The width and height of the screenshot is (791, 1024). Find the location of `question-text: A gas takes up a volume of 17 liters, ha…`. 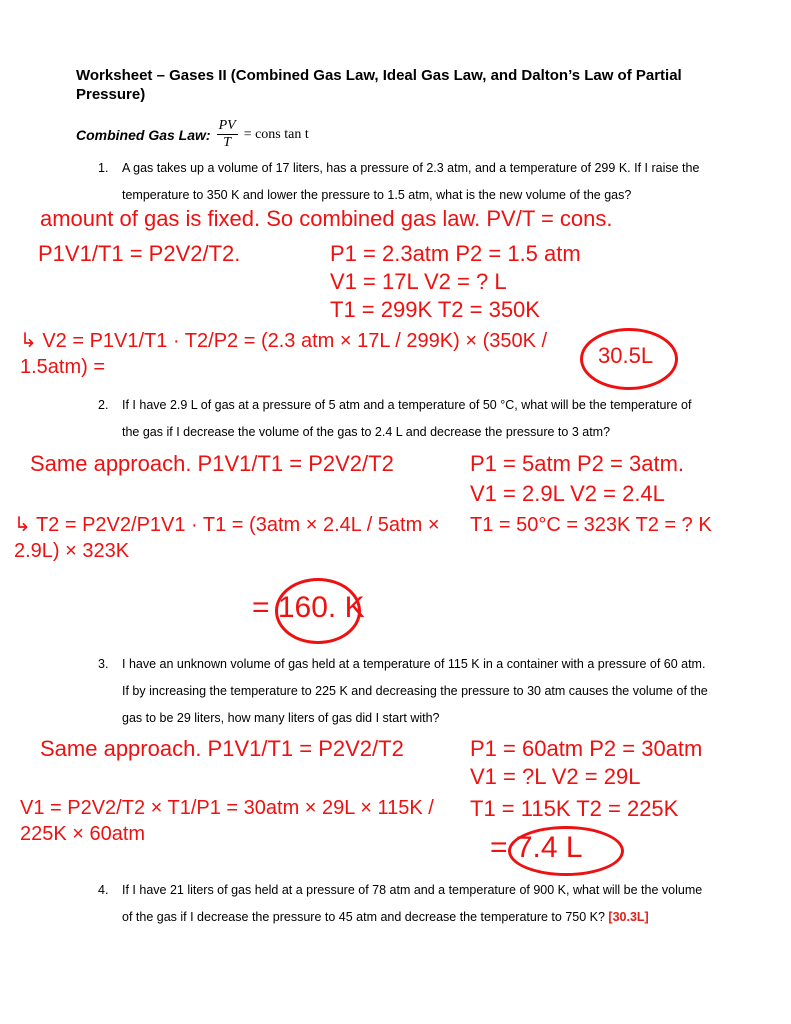

question-text: A gas takes up a volume of 17 liters, ha… is located at coordinates (411, 181).